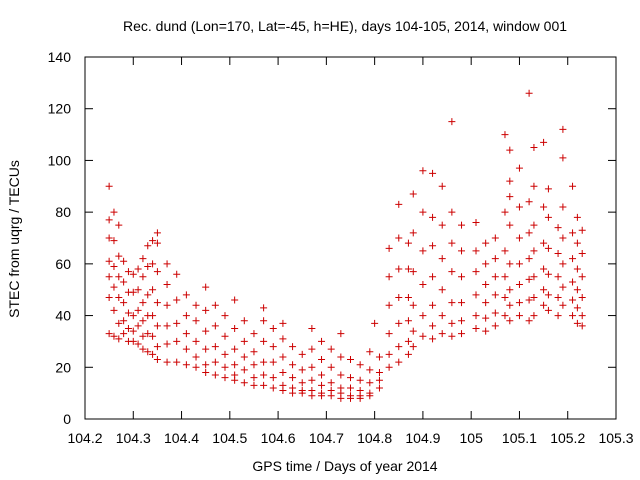  Describe the element at coordinates (567, 438) in the screenshot. I see `x-tick-label: 105.2` at that location.